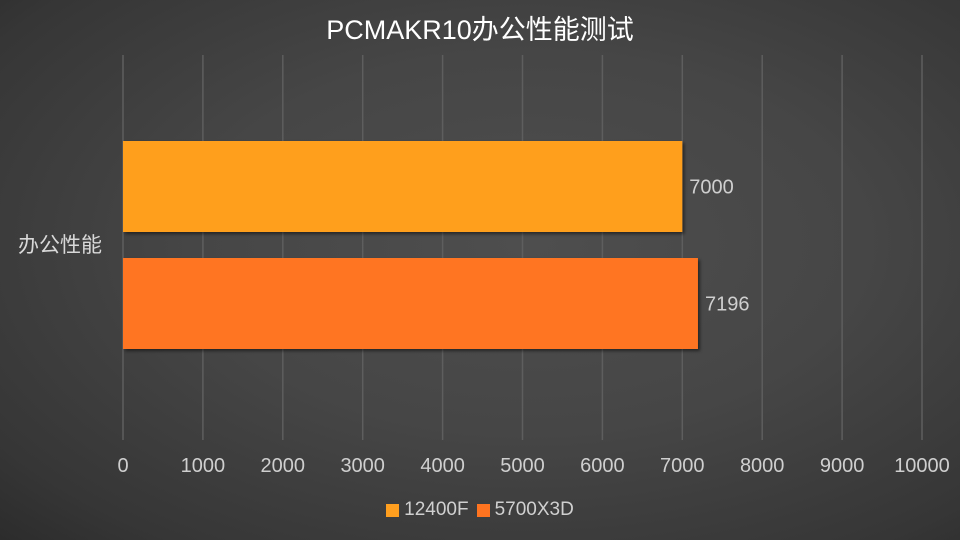 The width and height of the screenshot is (960, 540). I want to click on x-tick-label: 1000, so click(203, 466).